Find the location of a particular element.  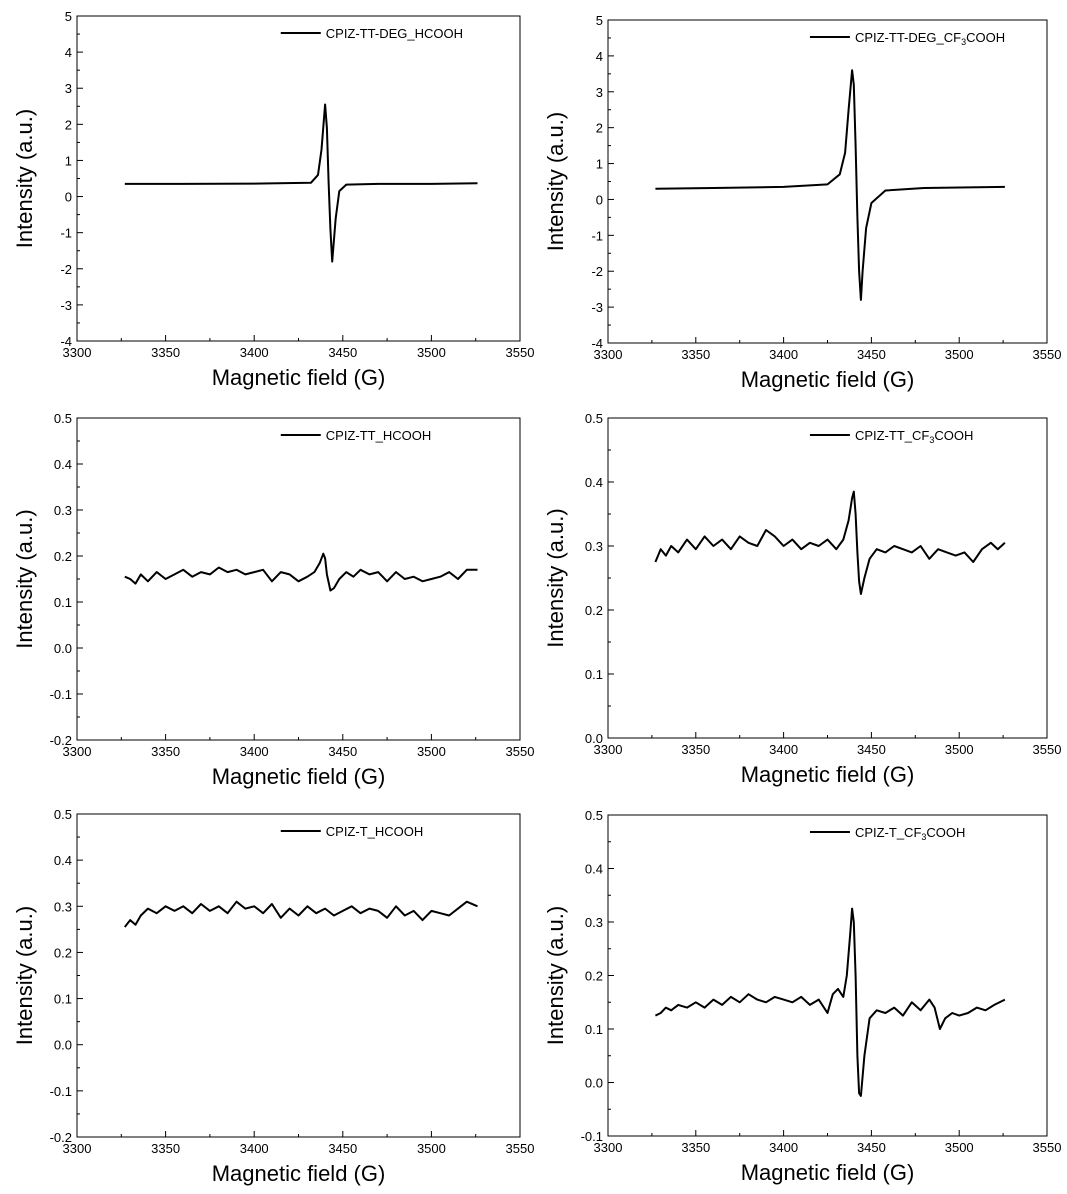

legend-label: CPIZ-TT_HCOOH is located at coordinates (378, 435).